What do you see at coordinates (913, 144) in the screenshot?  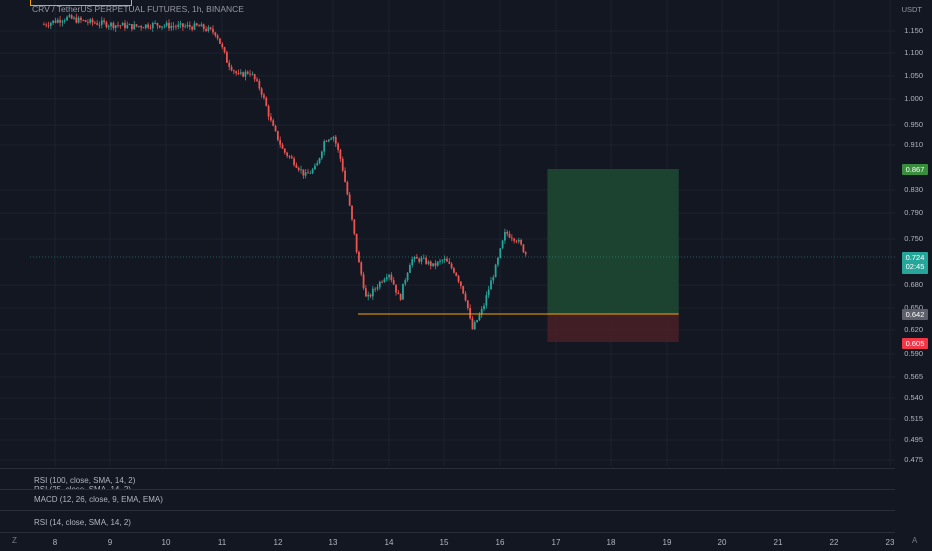 I see `price-tick-label: 0.910` at bounding box center [913, 144].